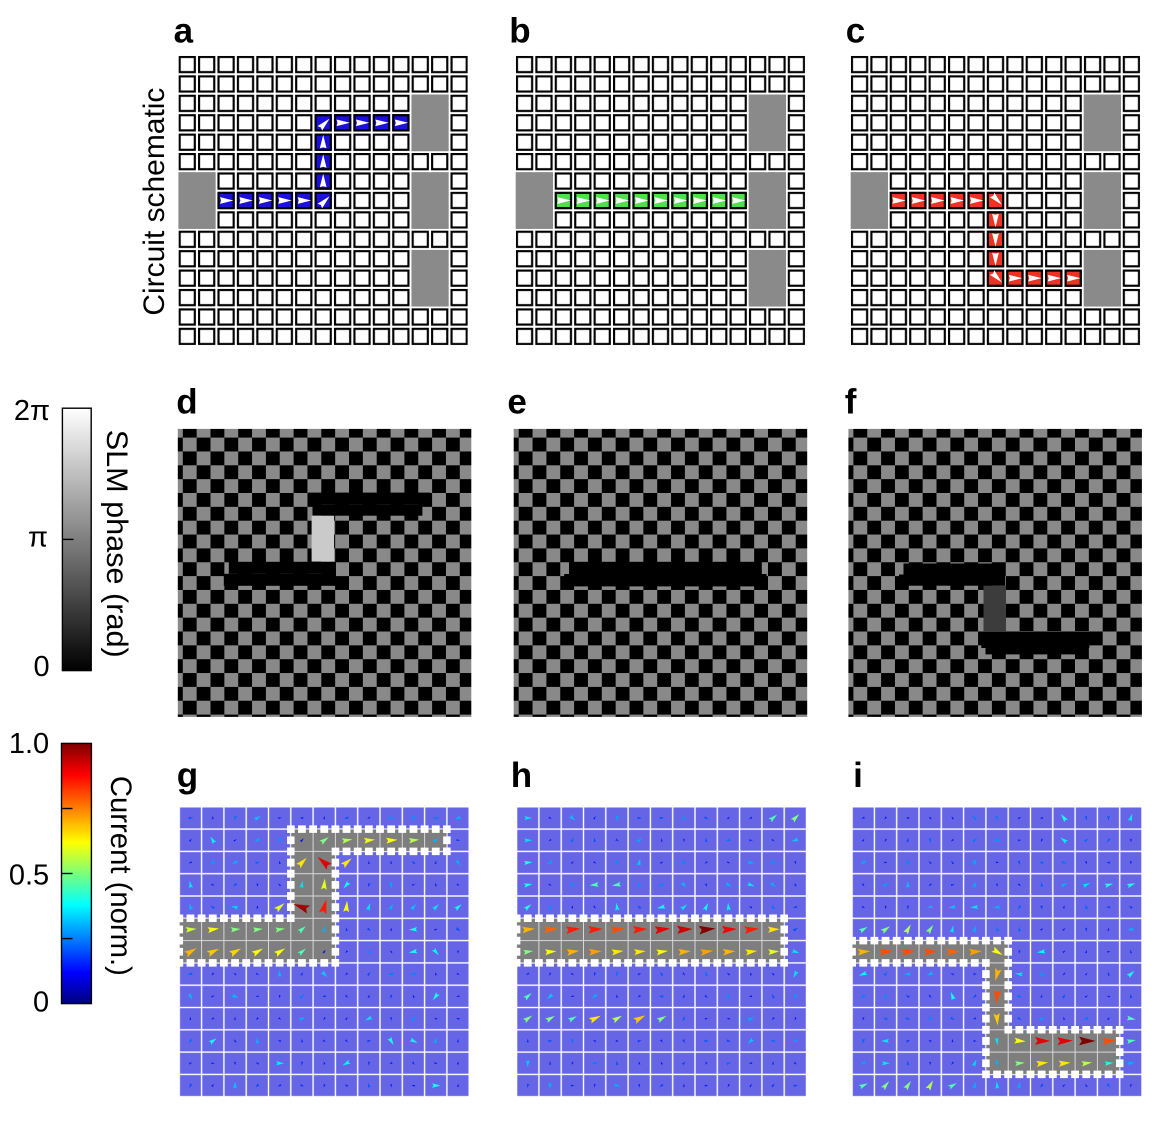 The width and height of the screenshot is (1162, 1126). Describe the element at coordinates (29, 744) in the screenshot. I see `svg-text: 1.0` at that location.